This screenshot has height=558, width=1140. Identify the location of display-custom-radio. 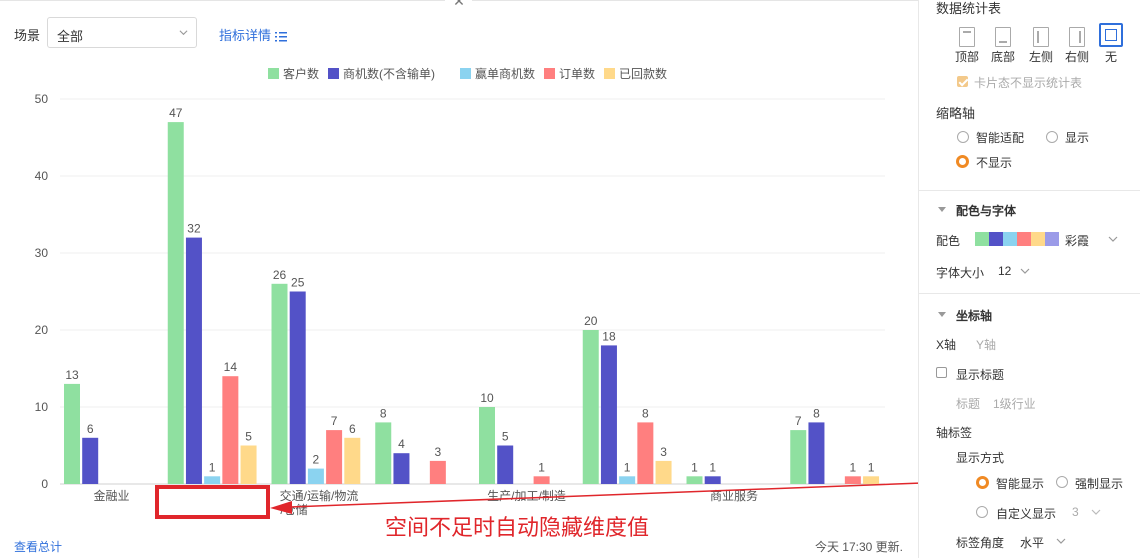
(982, 512).